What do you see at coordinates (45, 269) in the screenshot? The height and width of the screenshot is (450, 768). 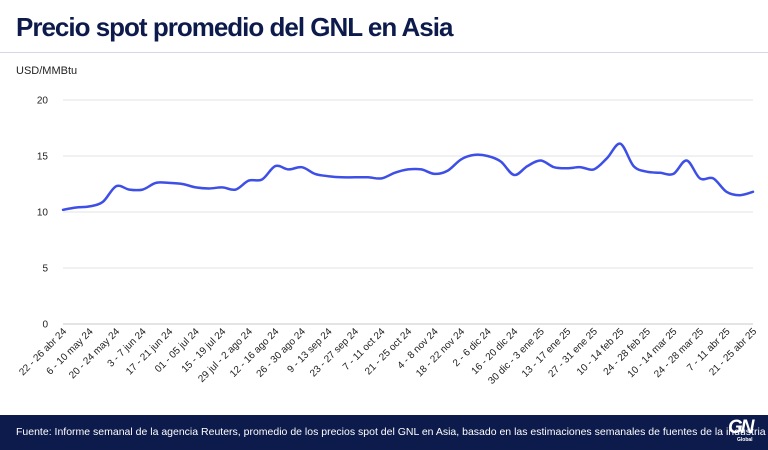 I see `y-tick-label: 5` at bounding box center [45, 269].